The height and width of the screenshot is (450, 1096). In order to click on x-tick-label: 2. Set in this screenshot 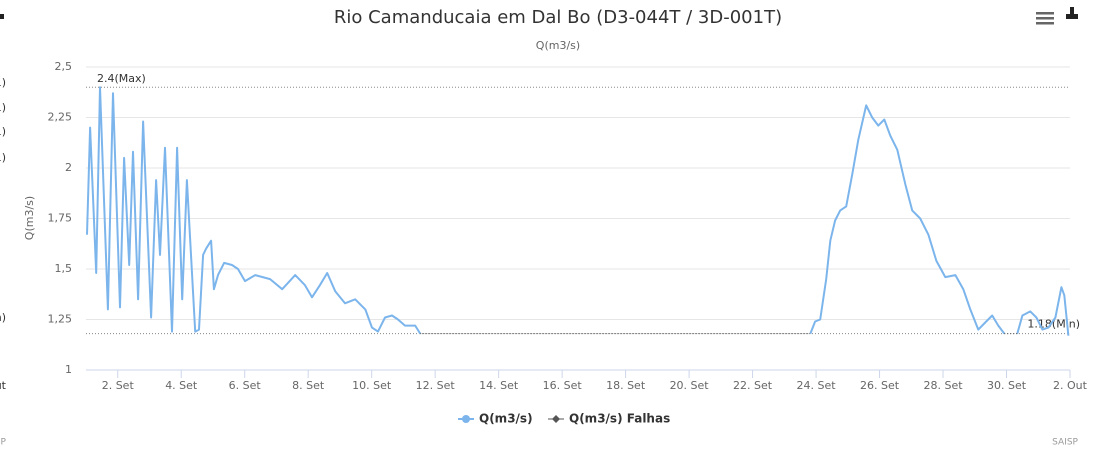, I will do `click(118, 385)`.